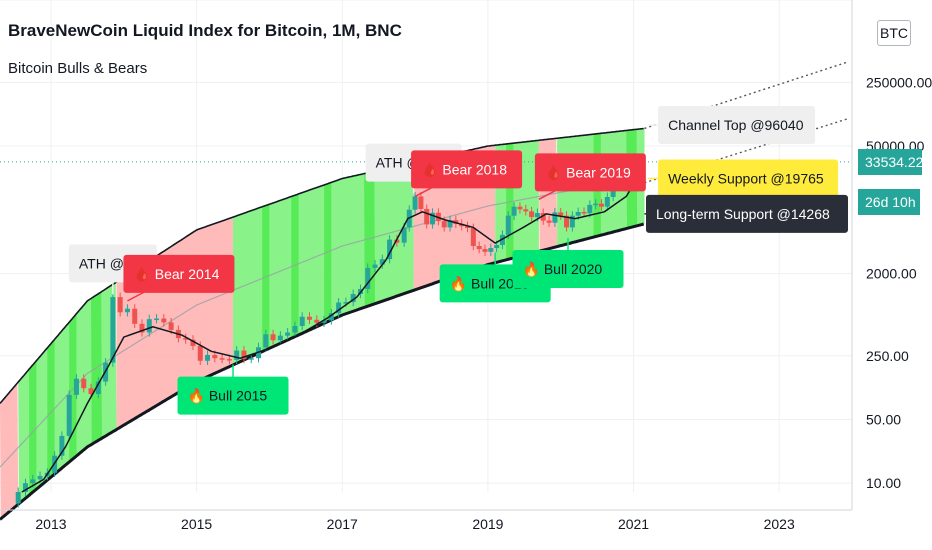 The height and width of the screenshot is (550, 932). I want to click on y-tick-label: 250000.00, so click(899, 82).